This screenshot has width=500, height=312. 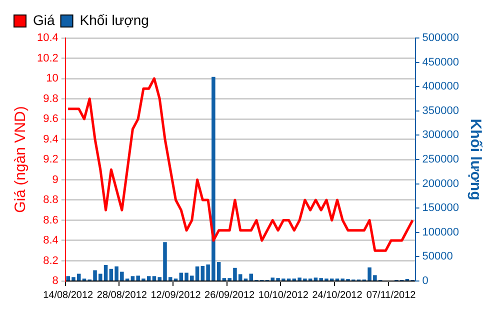 I want to click on y-axis-title: Giá (ngàn VND), so click(x=21, y=159).